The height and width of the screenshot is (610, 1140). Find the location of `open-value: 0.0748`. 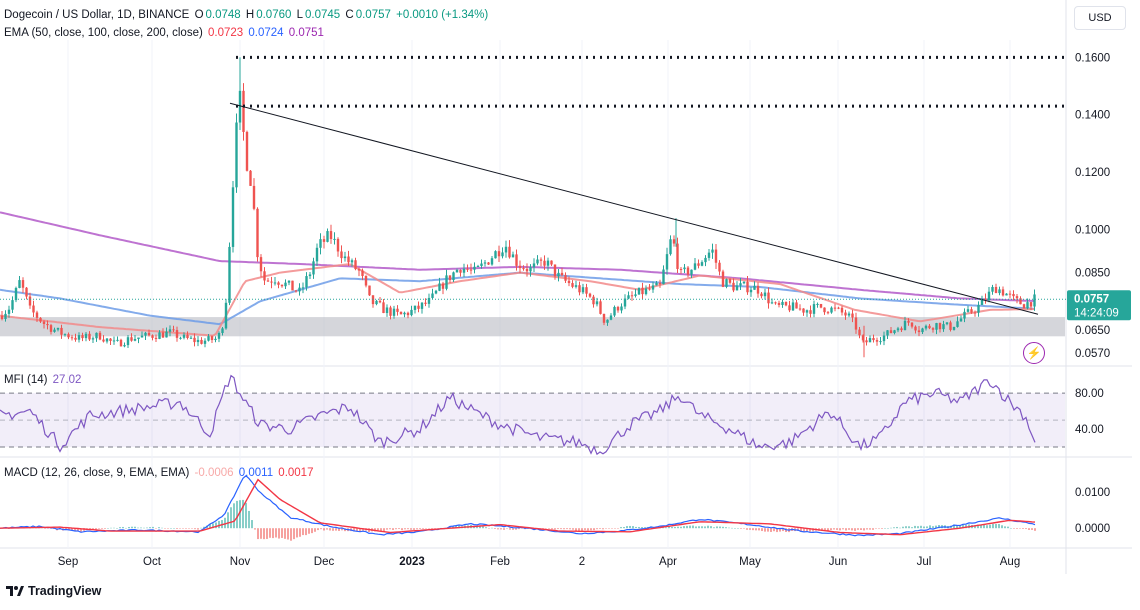

open-value: 0.0748 is located at coordinates (223, 15).